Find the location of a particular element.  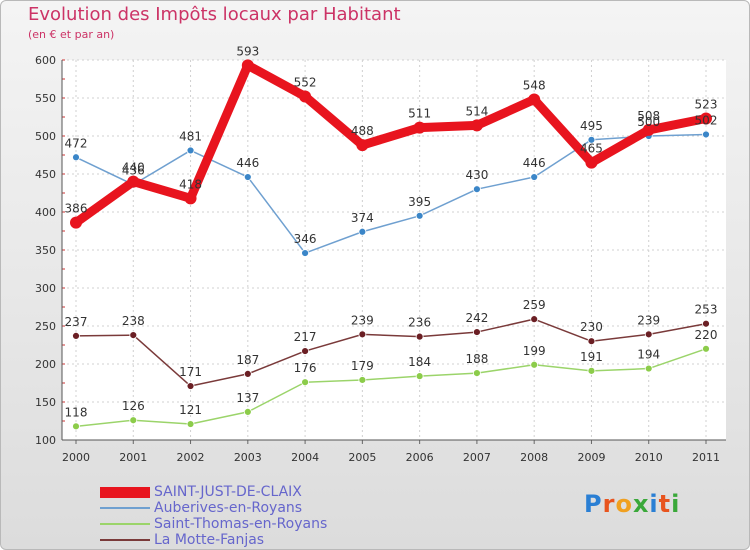

x-tick-label: 2006 is located at coordinates (420, 457).